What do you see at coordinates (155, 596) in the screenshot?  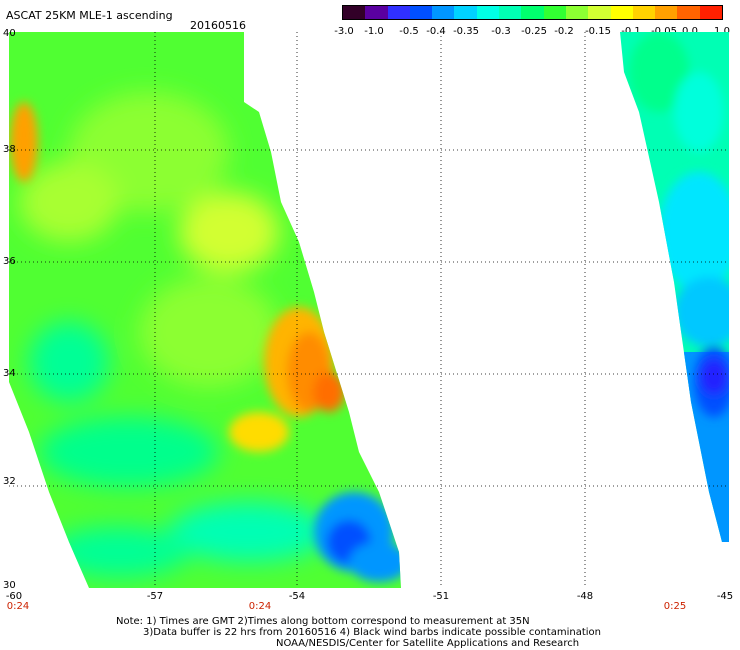 I see `lon-label: -57` at bounding box center [155, 596].